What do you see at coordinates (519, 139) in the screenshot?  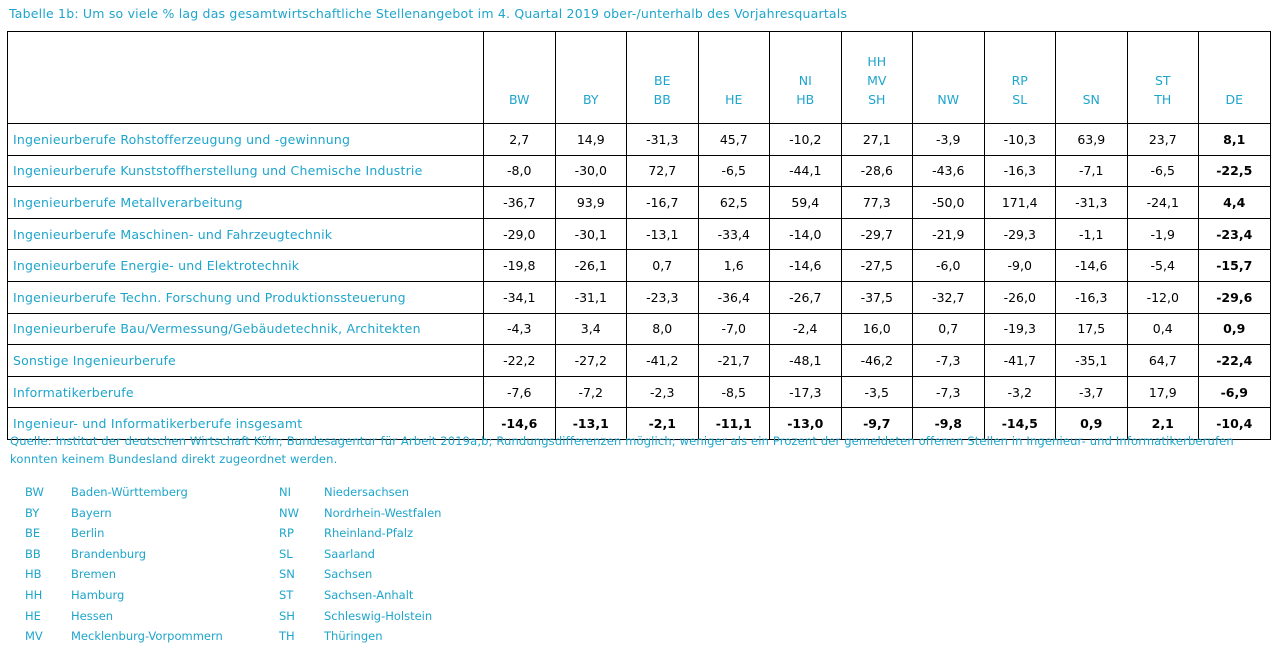 I see `table-cell: 2,7` at bounding box center [519, 139].